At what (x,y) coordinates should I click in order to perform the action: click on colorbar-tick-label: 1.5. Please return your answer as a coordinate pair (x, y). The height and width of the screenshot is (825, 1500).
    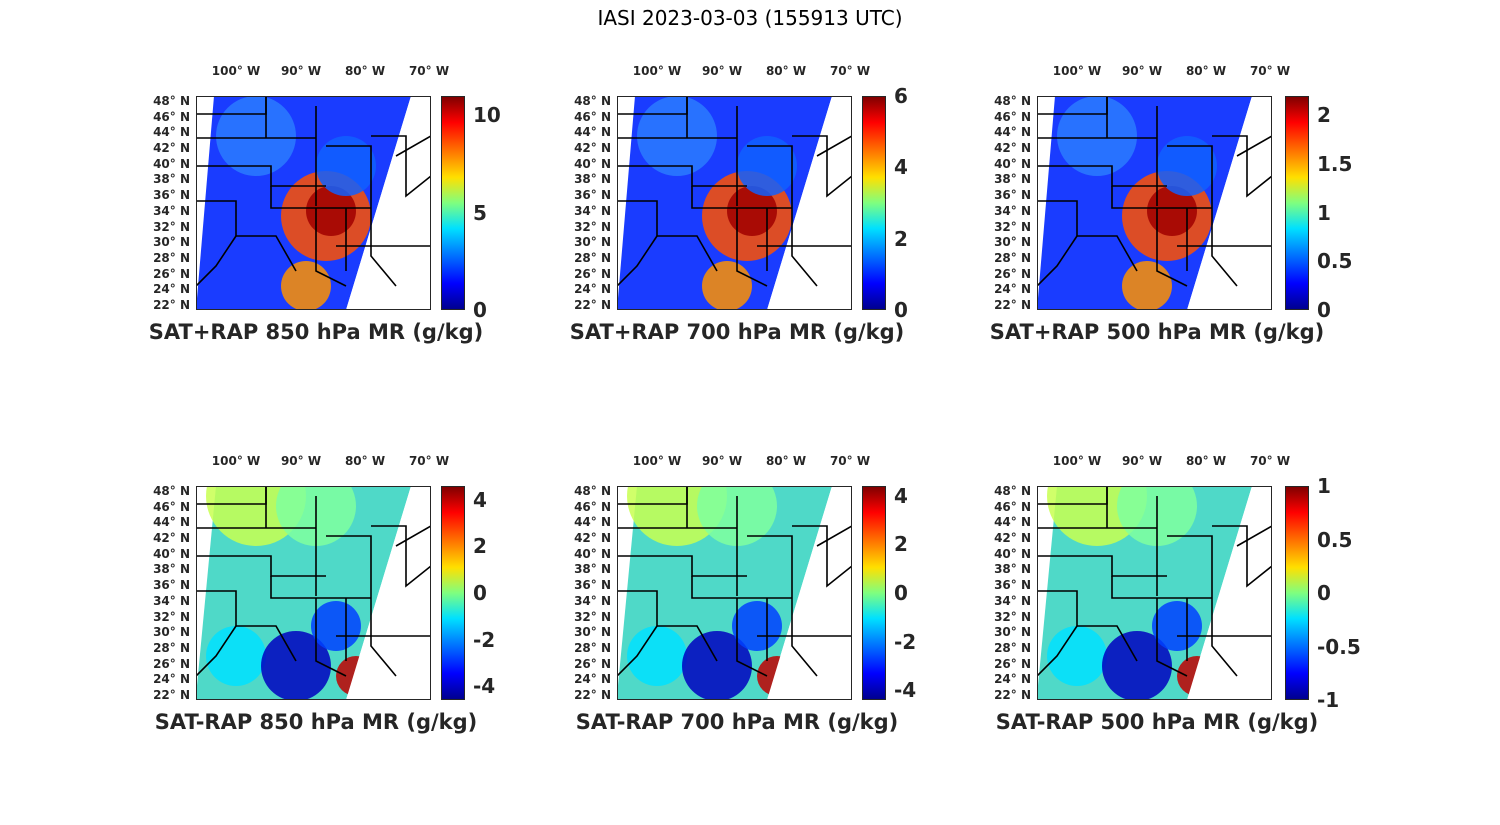
    Looking at the image, I should click on (1335, 164).